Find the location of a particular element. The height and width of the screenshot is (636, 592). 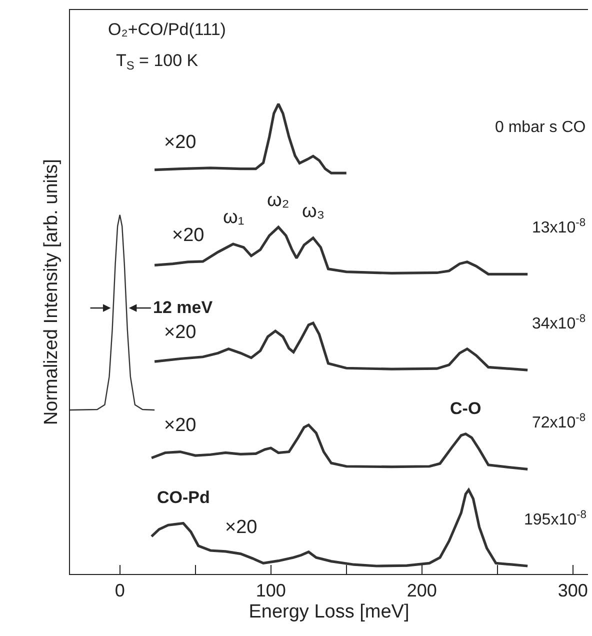

text: O₂+CO/Pd(111) is located at coordinates (167, 29).